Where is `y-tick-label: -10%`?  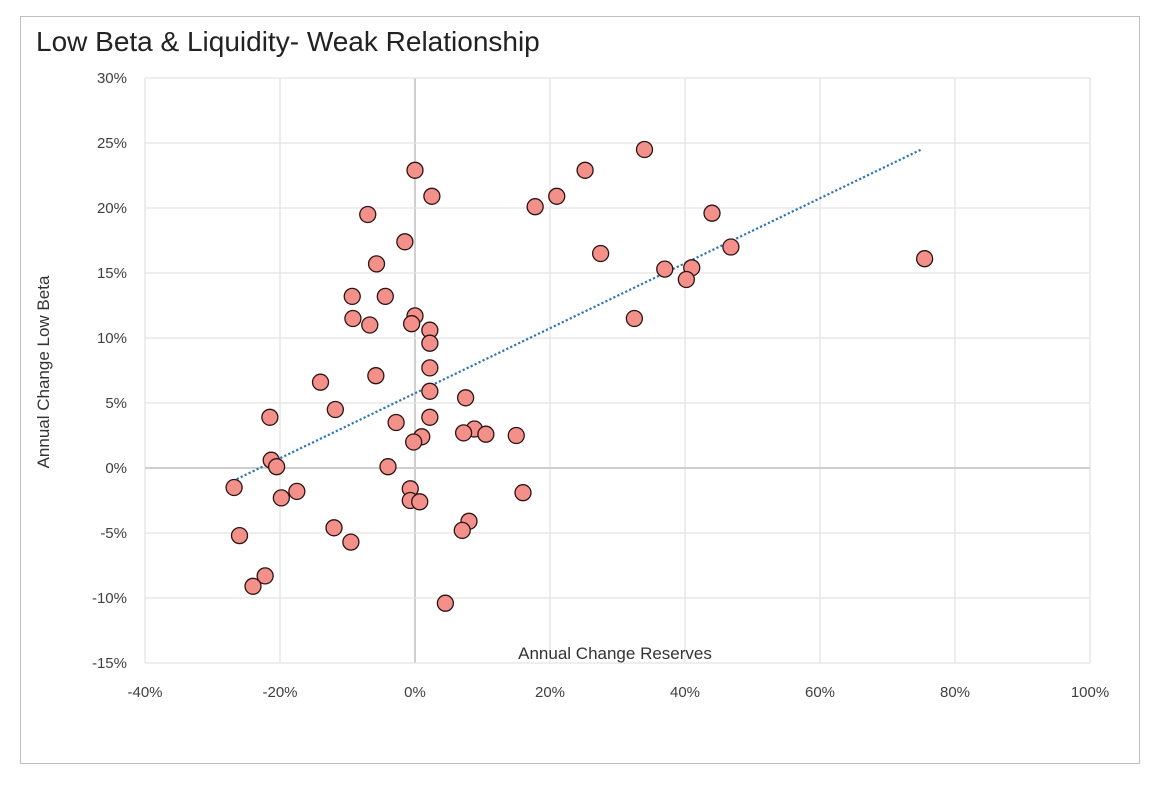
y-tick-label: -10% is located at coordinates (109, 598).